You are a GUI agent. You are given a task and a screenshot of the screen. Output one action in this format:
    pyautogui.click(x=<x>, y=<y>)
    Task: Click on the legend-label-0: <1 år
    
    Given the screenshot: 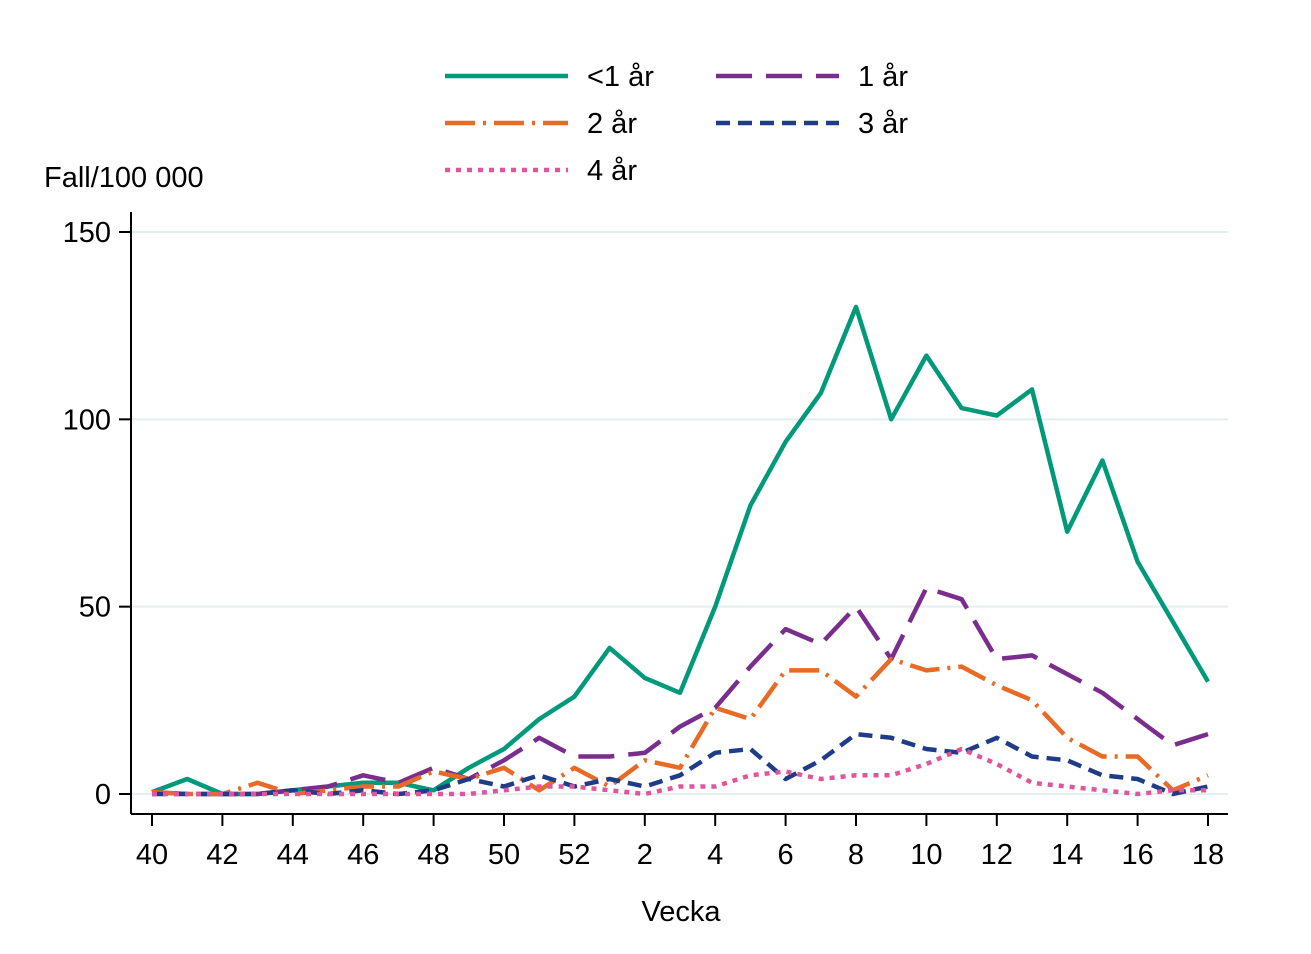 What is the action you would take?
    pyautogui.click(x=620, y=77)
    